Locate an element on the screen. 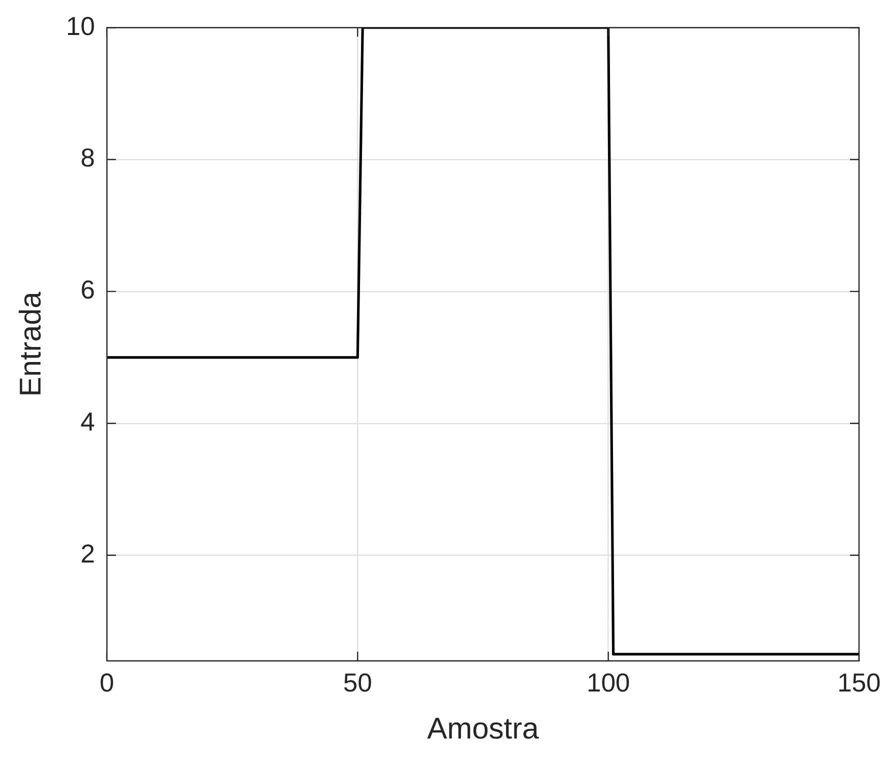 Image resolution: width=889 pixels, height=760 pixels. x-tick-label: 100 is located at coordinates (608, 683).